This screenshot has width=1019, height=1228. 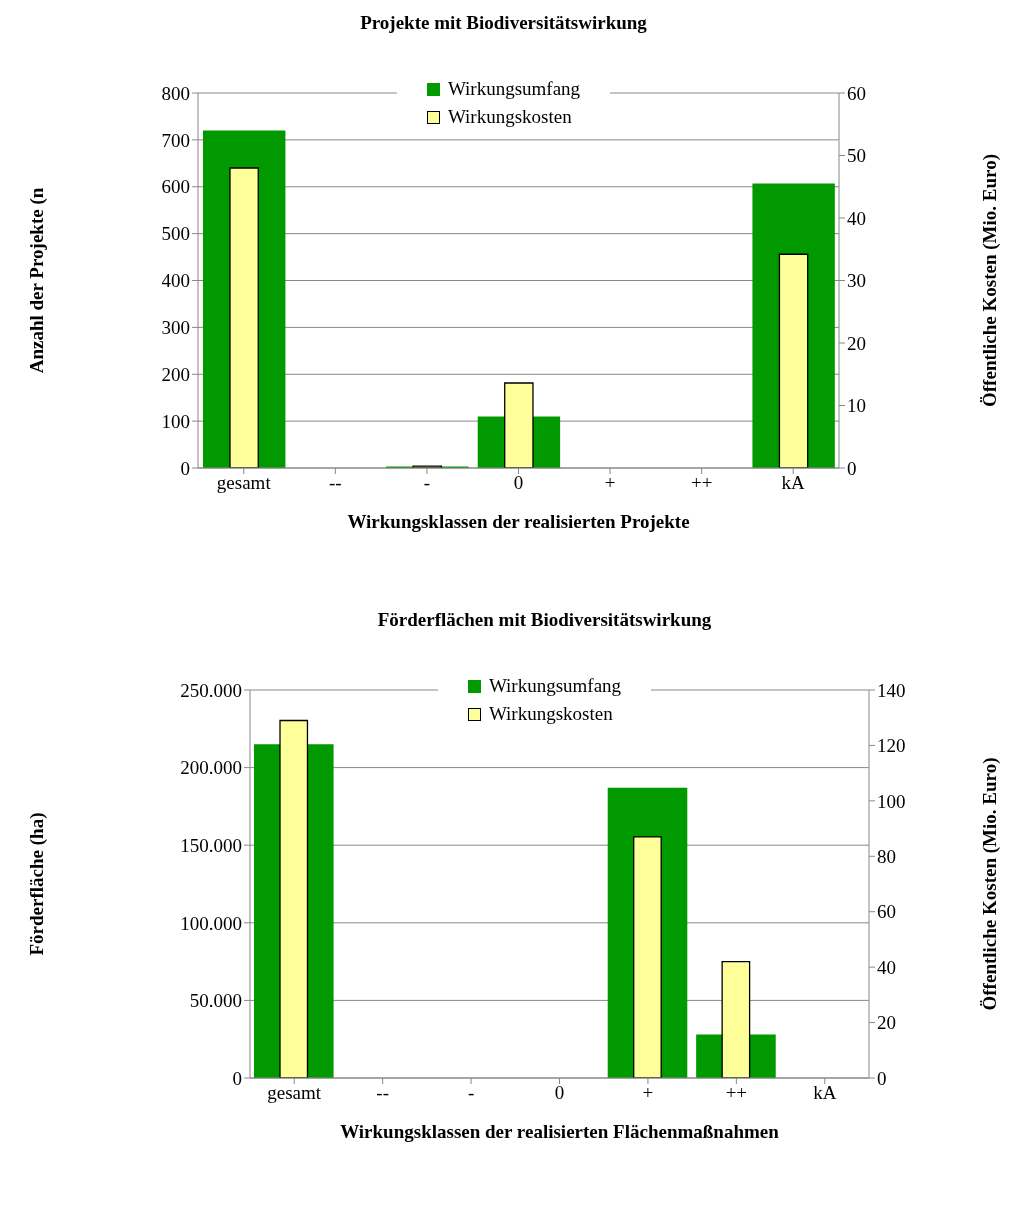 I want to click on y-tick-label: 200.000, so click(x=211, y=768).